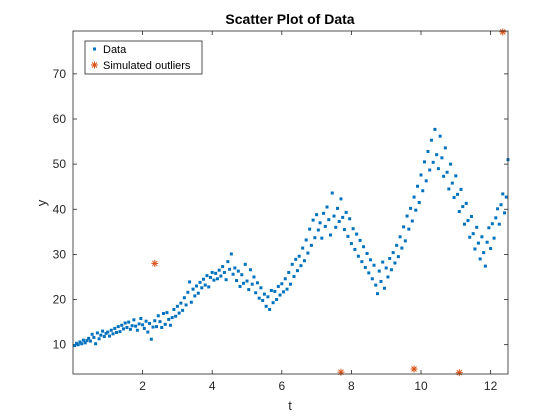  I want to click on y-tick-label: 20, so click(60, 300).